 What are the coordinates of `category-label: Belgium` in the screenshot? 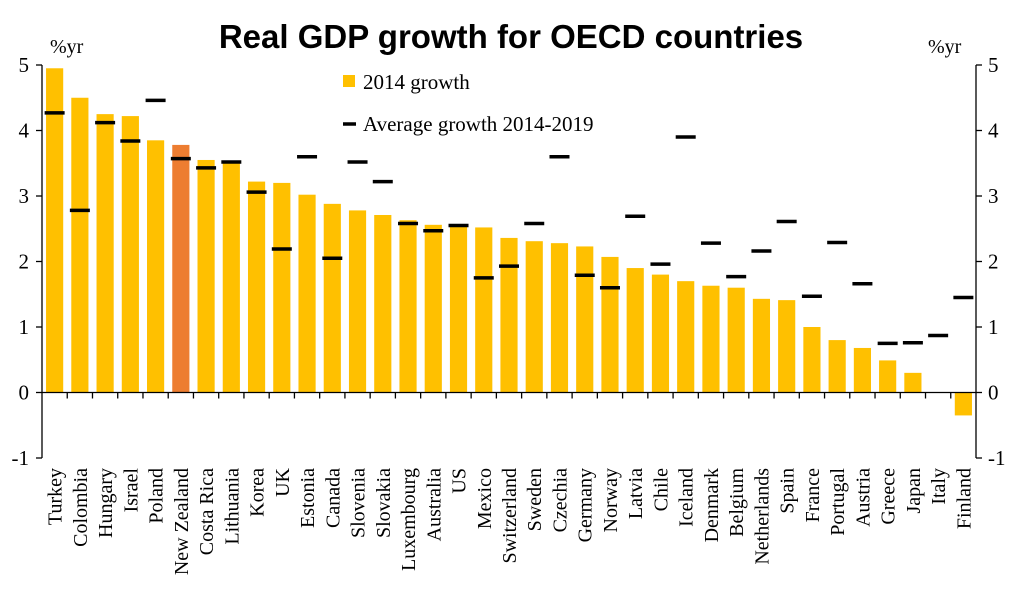 It's located at (737, 502).